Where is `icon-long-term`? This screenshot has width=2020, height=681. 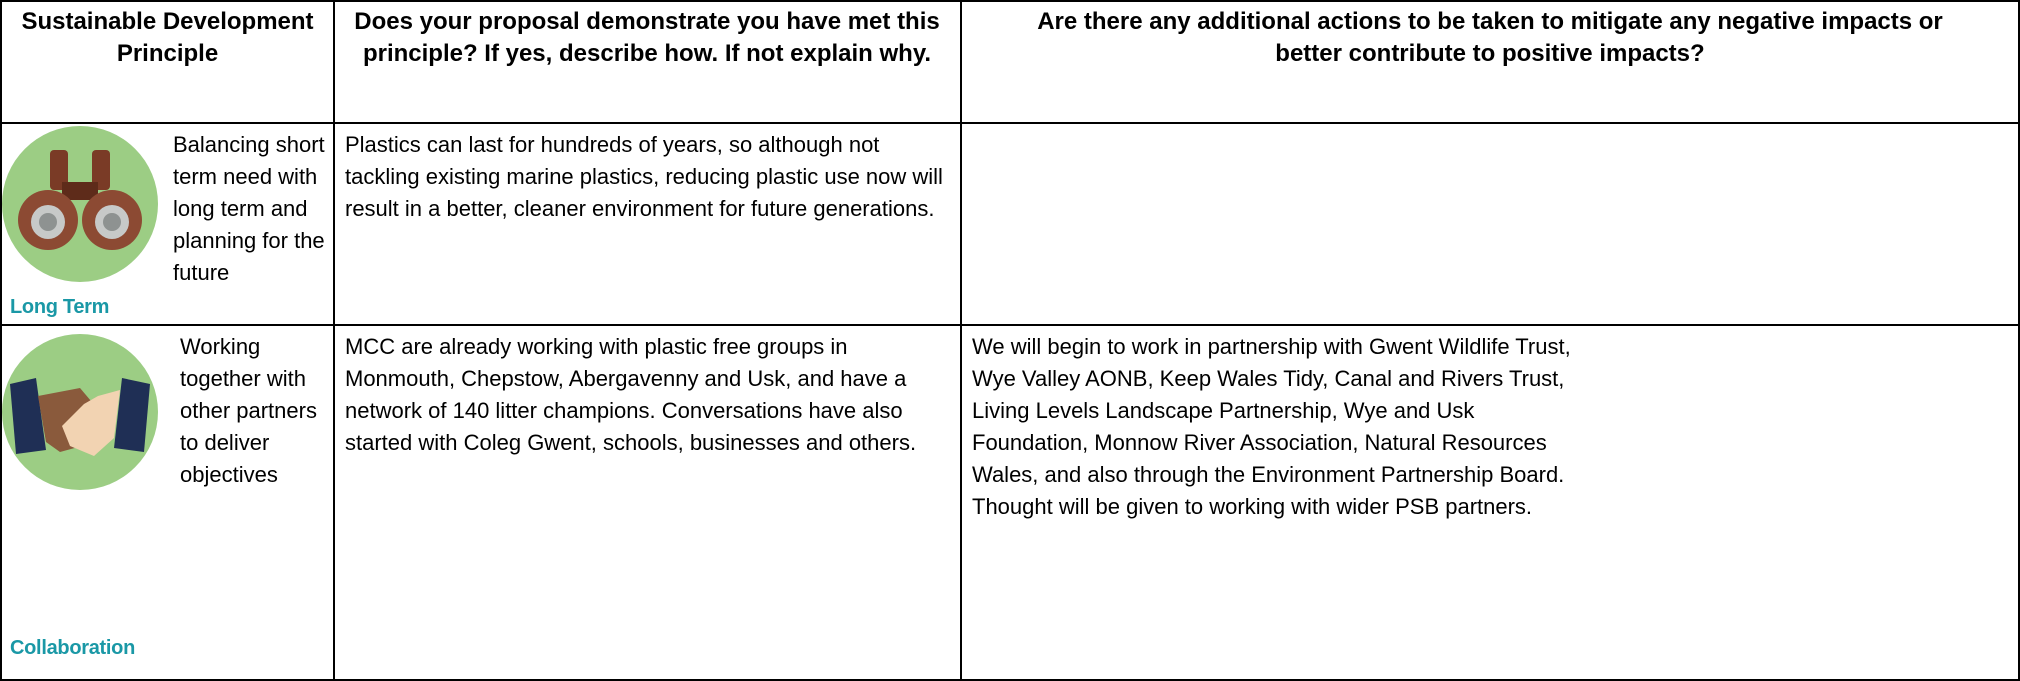
icon-long-term is located at coordinates (80, 204).